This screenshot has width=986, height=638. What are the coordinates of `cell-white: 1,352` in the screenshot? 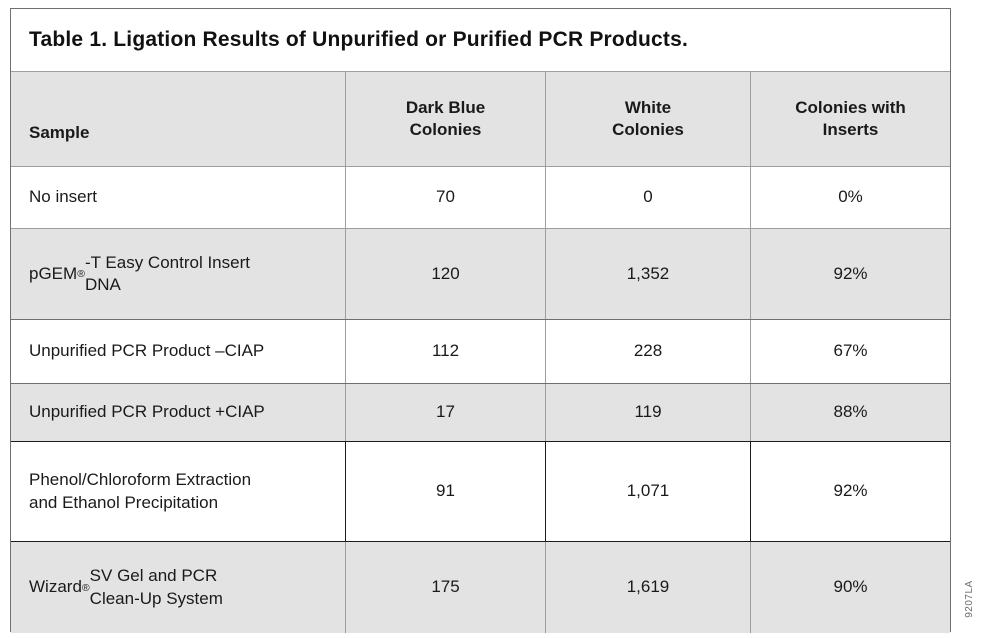 It's located at (647, 274).